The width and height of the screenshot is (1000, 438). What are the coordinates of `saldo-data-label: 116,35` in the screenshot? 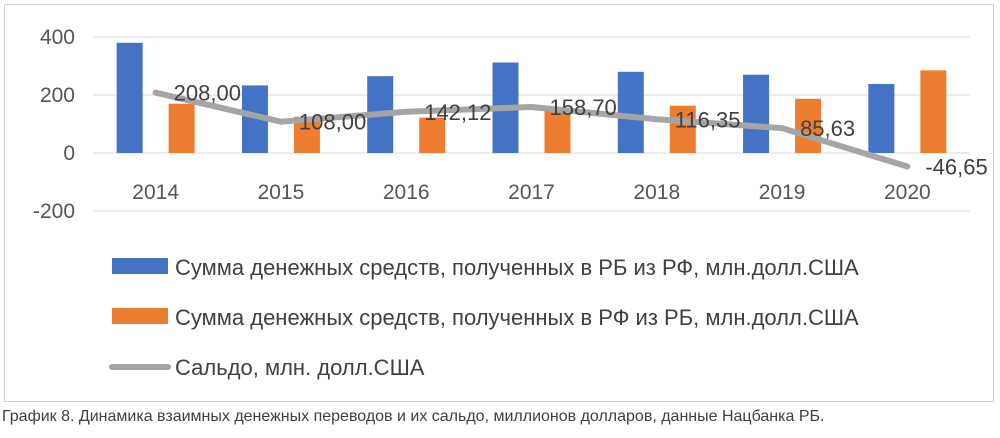 It's located at (708, 119).